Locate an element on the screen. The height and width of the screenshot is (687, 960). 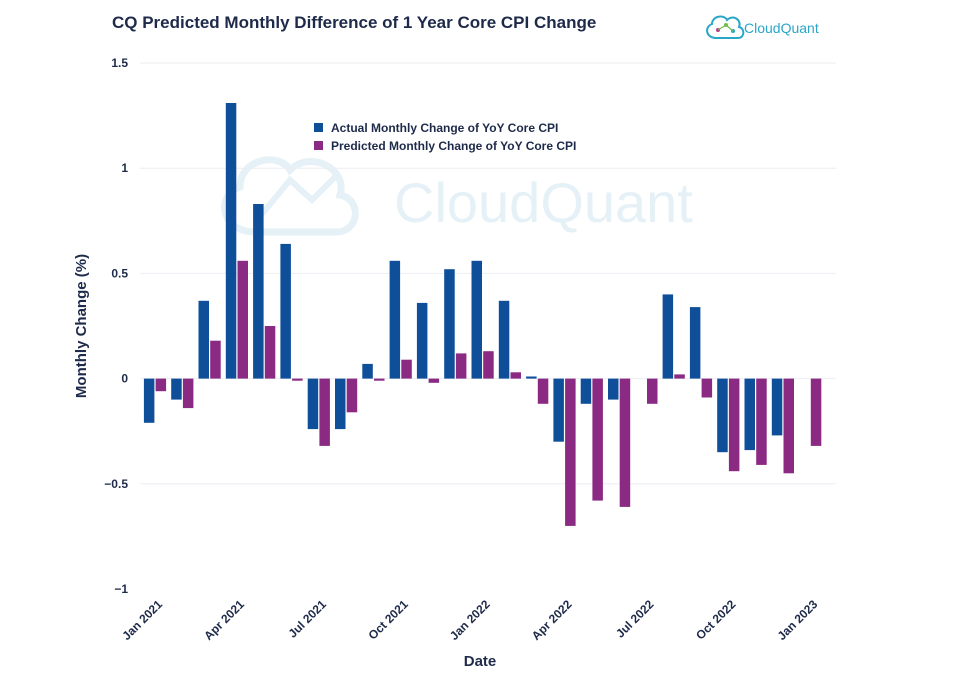
x-tick-label: Oct 2022 is located at coordinates (716, 620).